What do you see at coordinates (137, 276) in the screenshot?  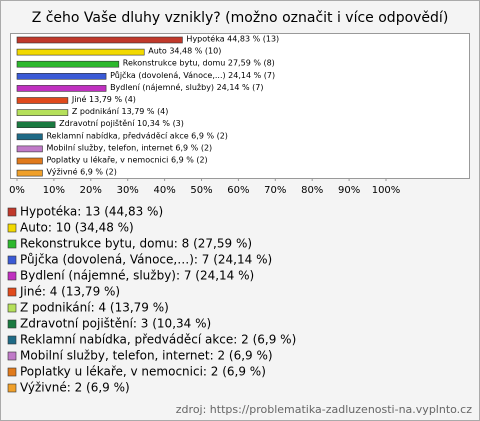 I see `legend-label: Bydlení (nájemné, služby): 7 (24,14 %)` at bounding box center [137, 276].